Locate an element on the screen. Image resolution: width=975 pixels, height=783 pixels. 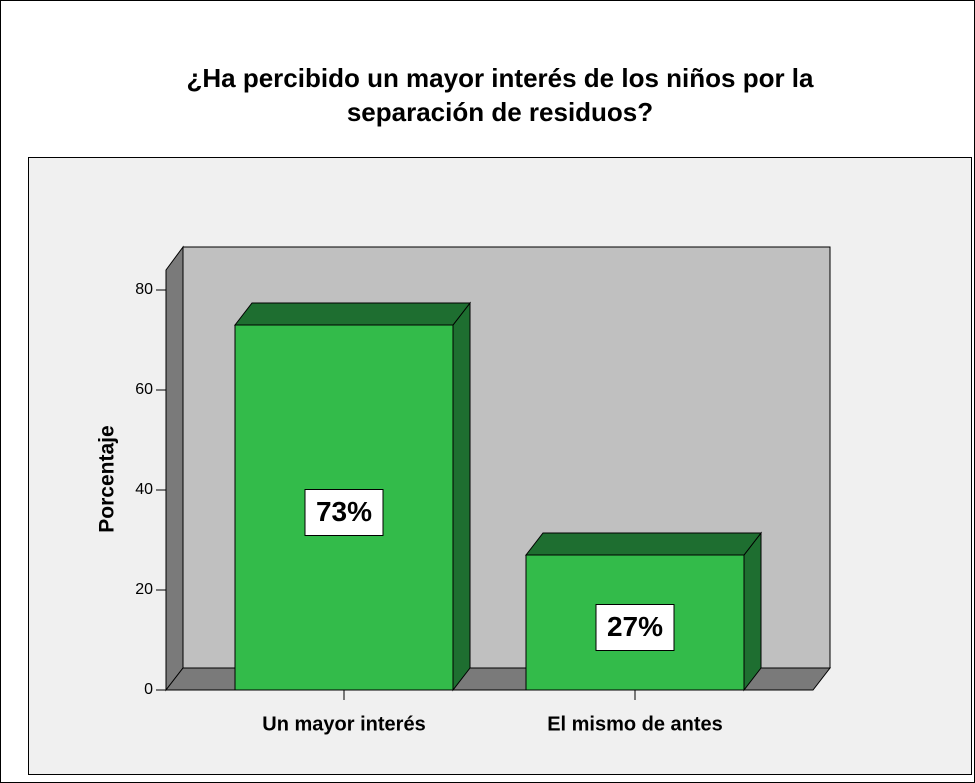
value-label: 73% is located at coordinates (344, 511).